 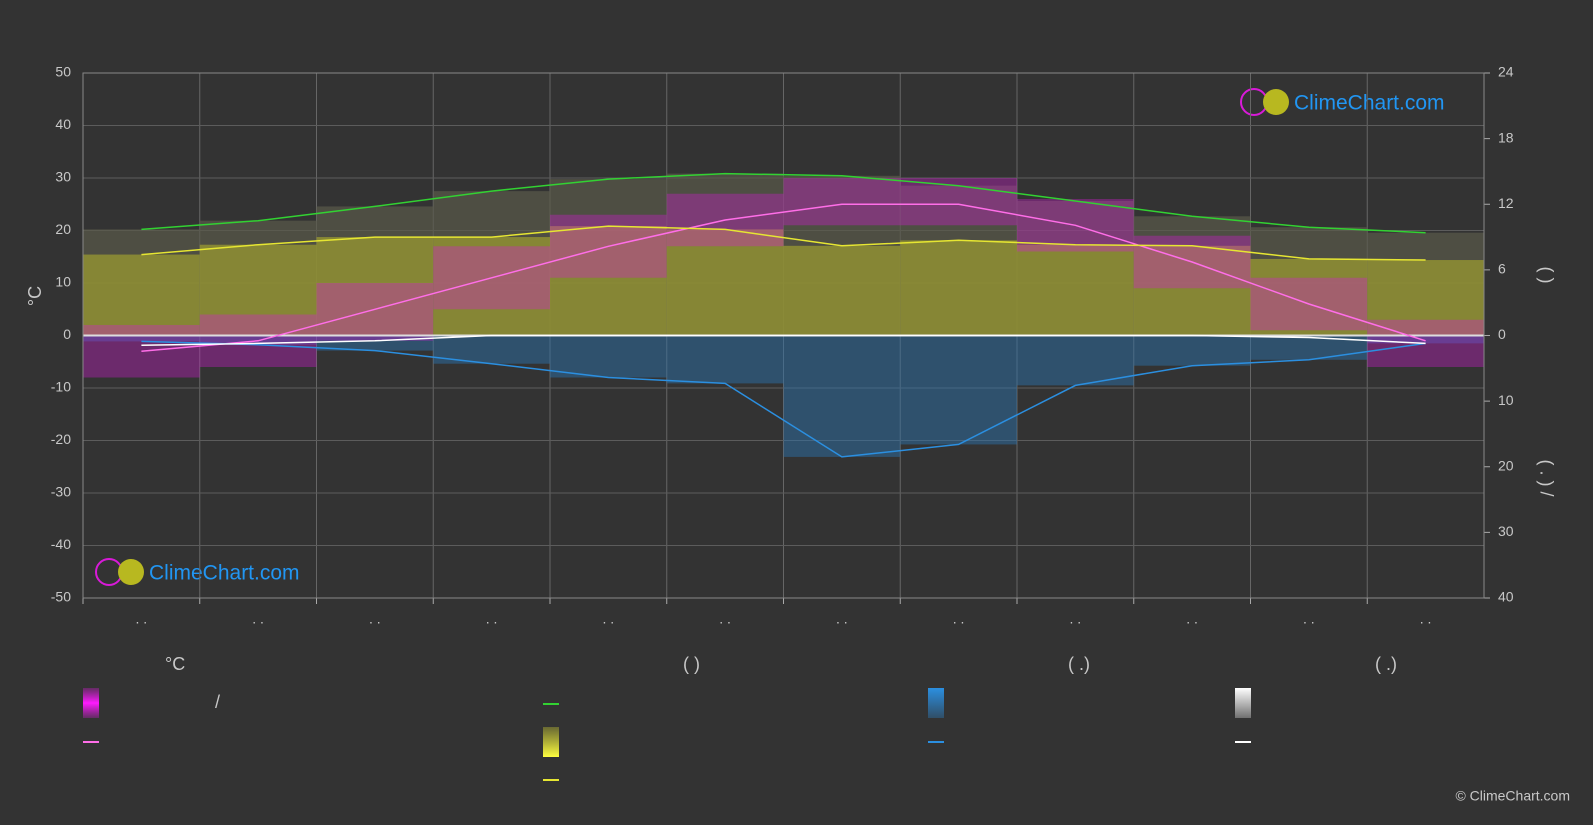 I want to click on sun-tick-label: 18, so click(x=1506, y=137).